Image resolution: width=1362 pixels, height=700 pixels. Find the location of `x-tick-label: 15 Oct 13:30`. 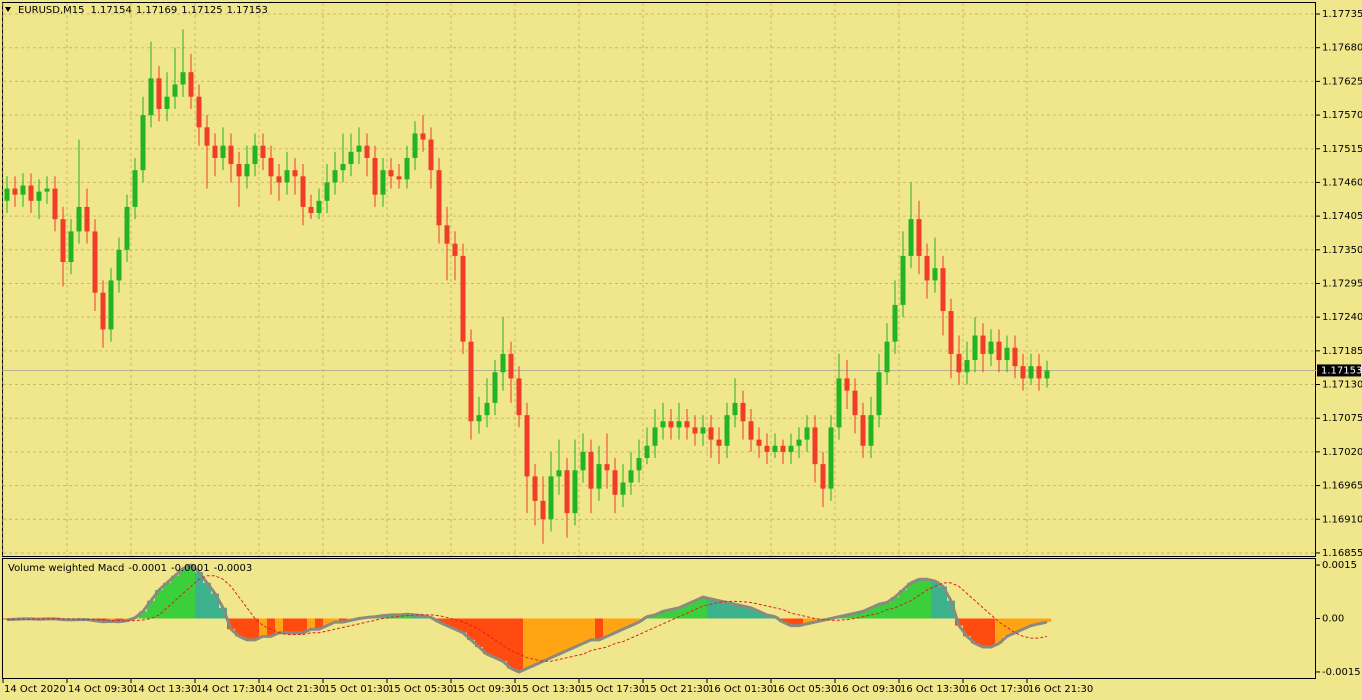

x-tick-label: 15 Oct 13:30 is located at coordinates (548, 689).